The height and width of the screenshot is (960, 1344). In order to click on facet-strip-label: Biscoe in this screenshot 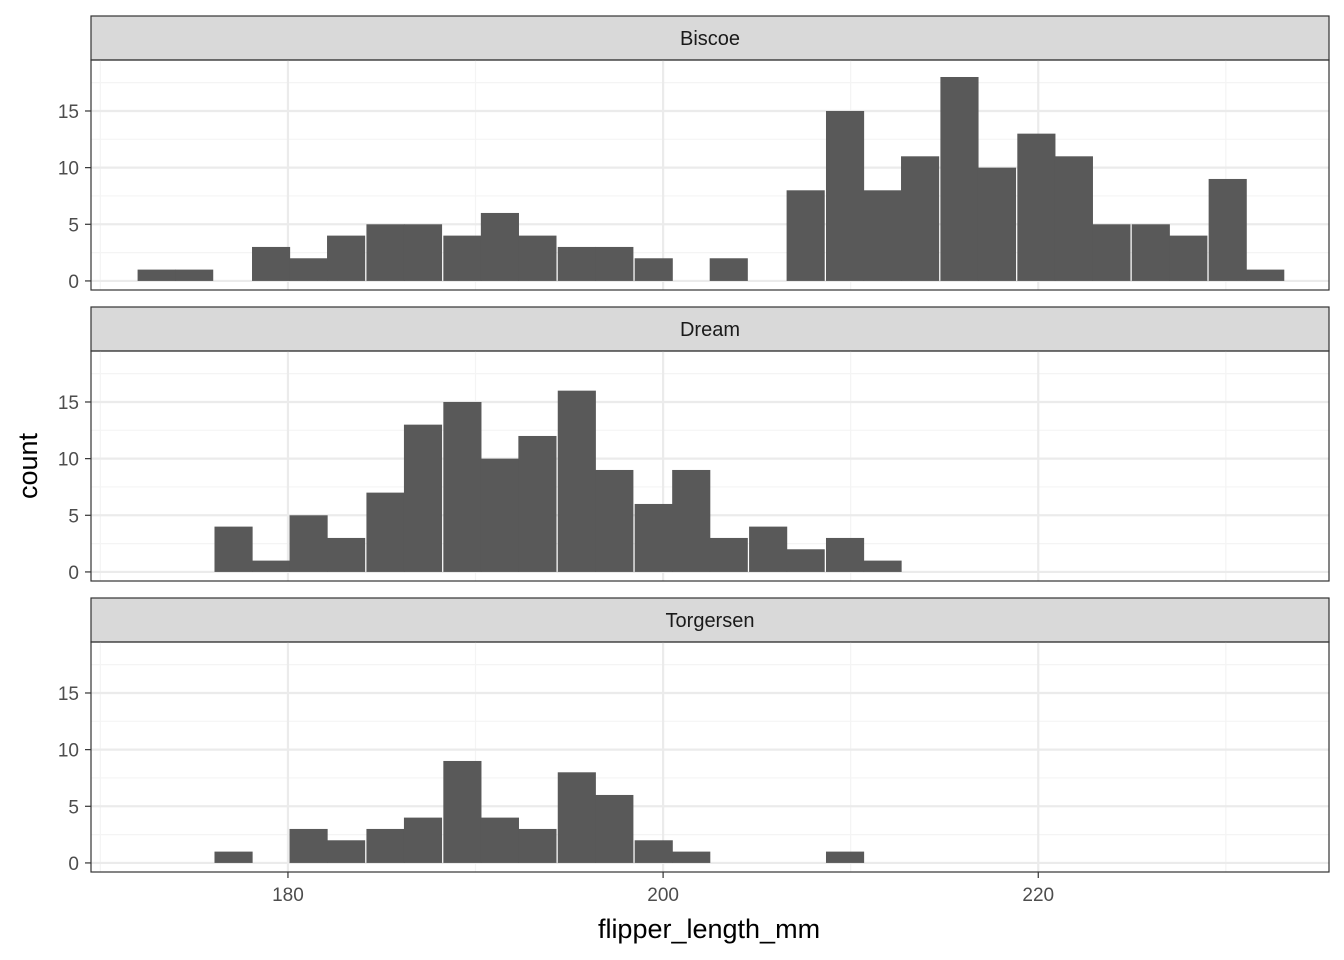, I will do `click(710, 39)`.